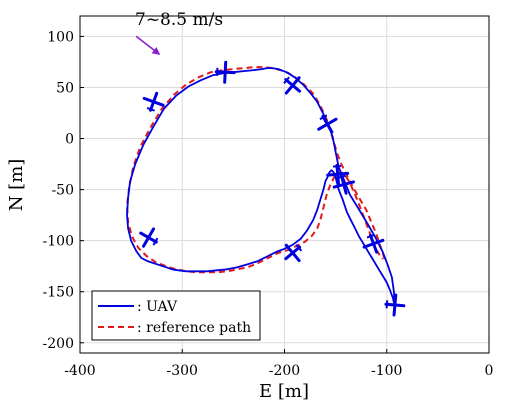 The height and width of the screenshot is (406, 508). Describe the element at coordinates (284, 391) in the screenshot. I see `x-axis-label: E [m]` at that location.